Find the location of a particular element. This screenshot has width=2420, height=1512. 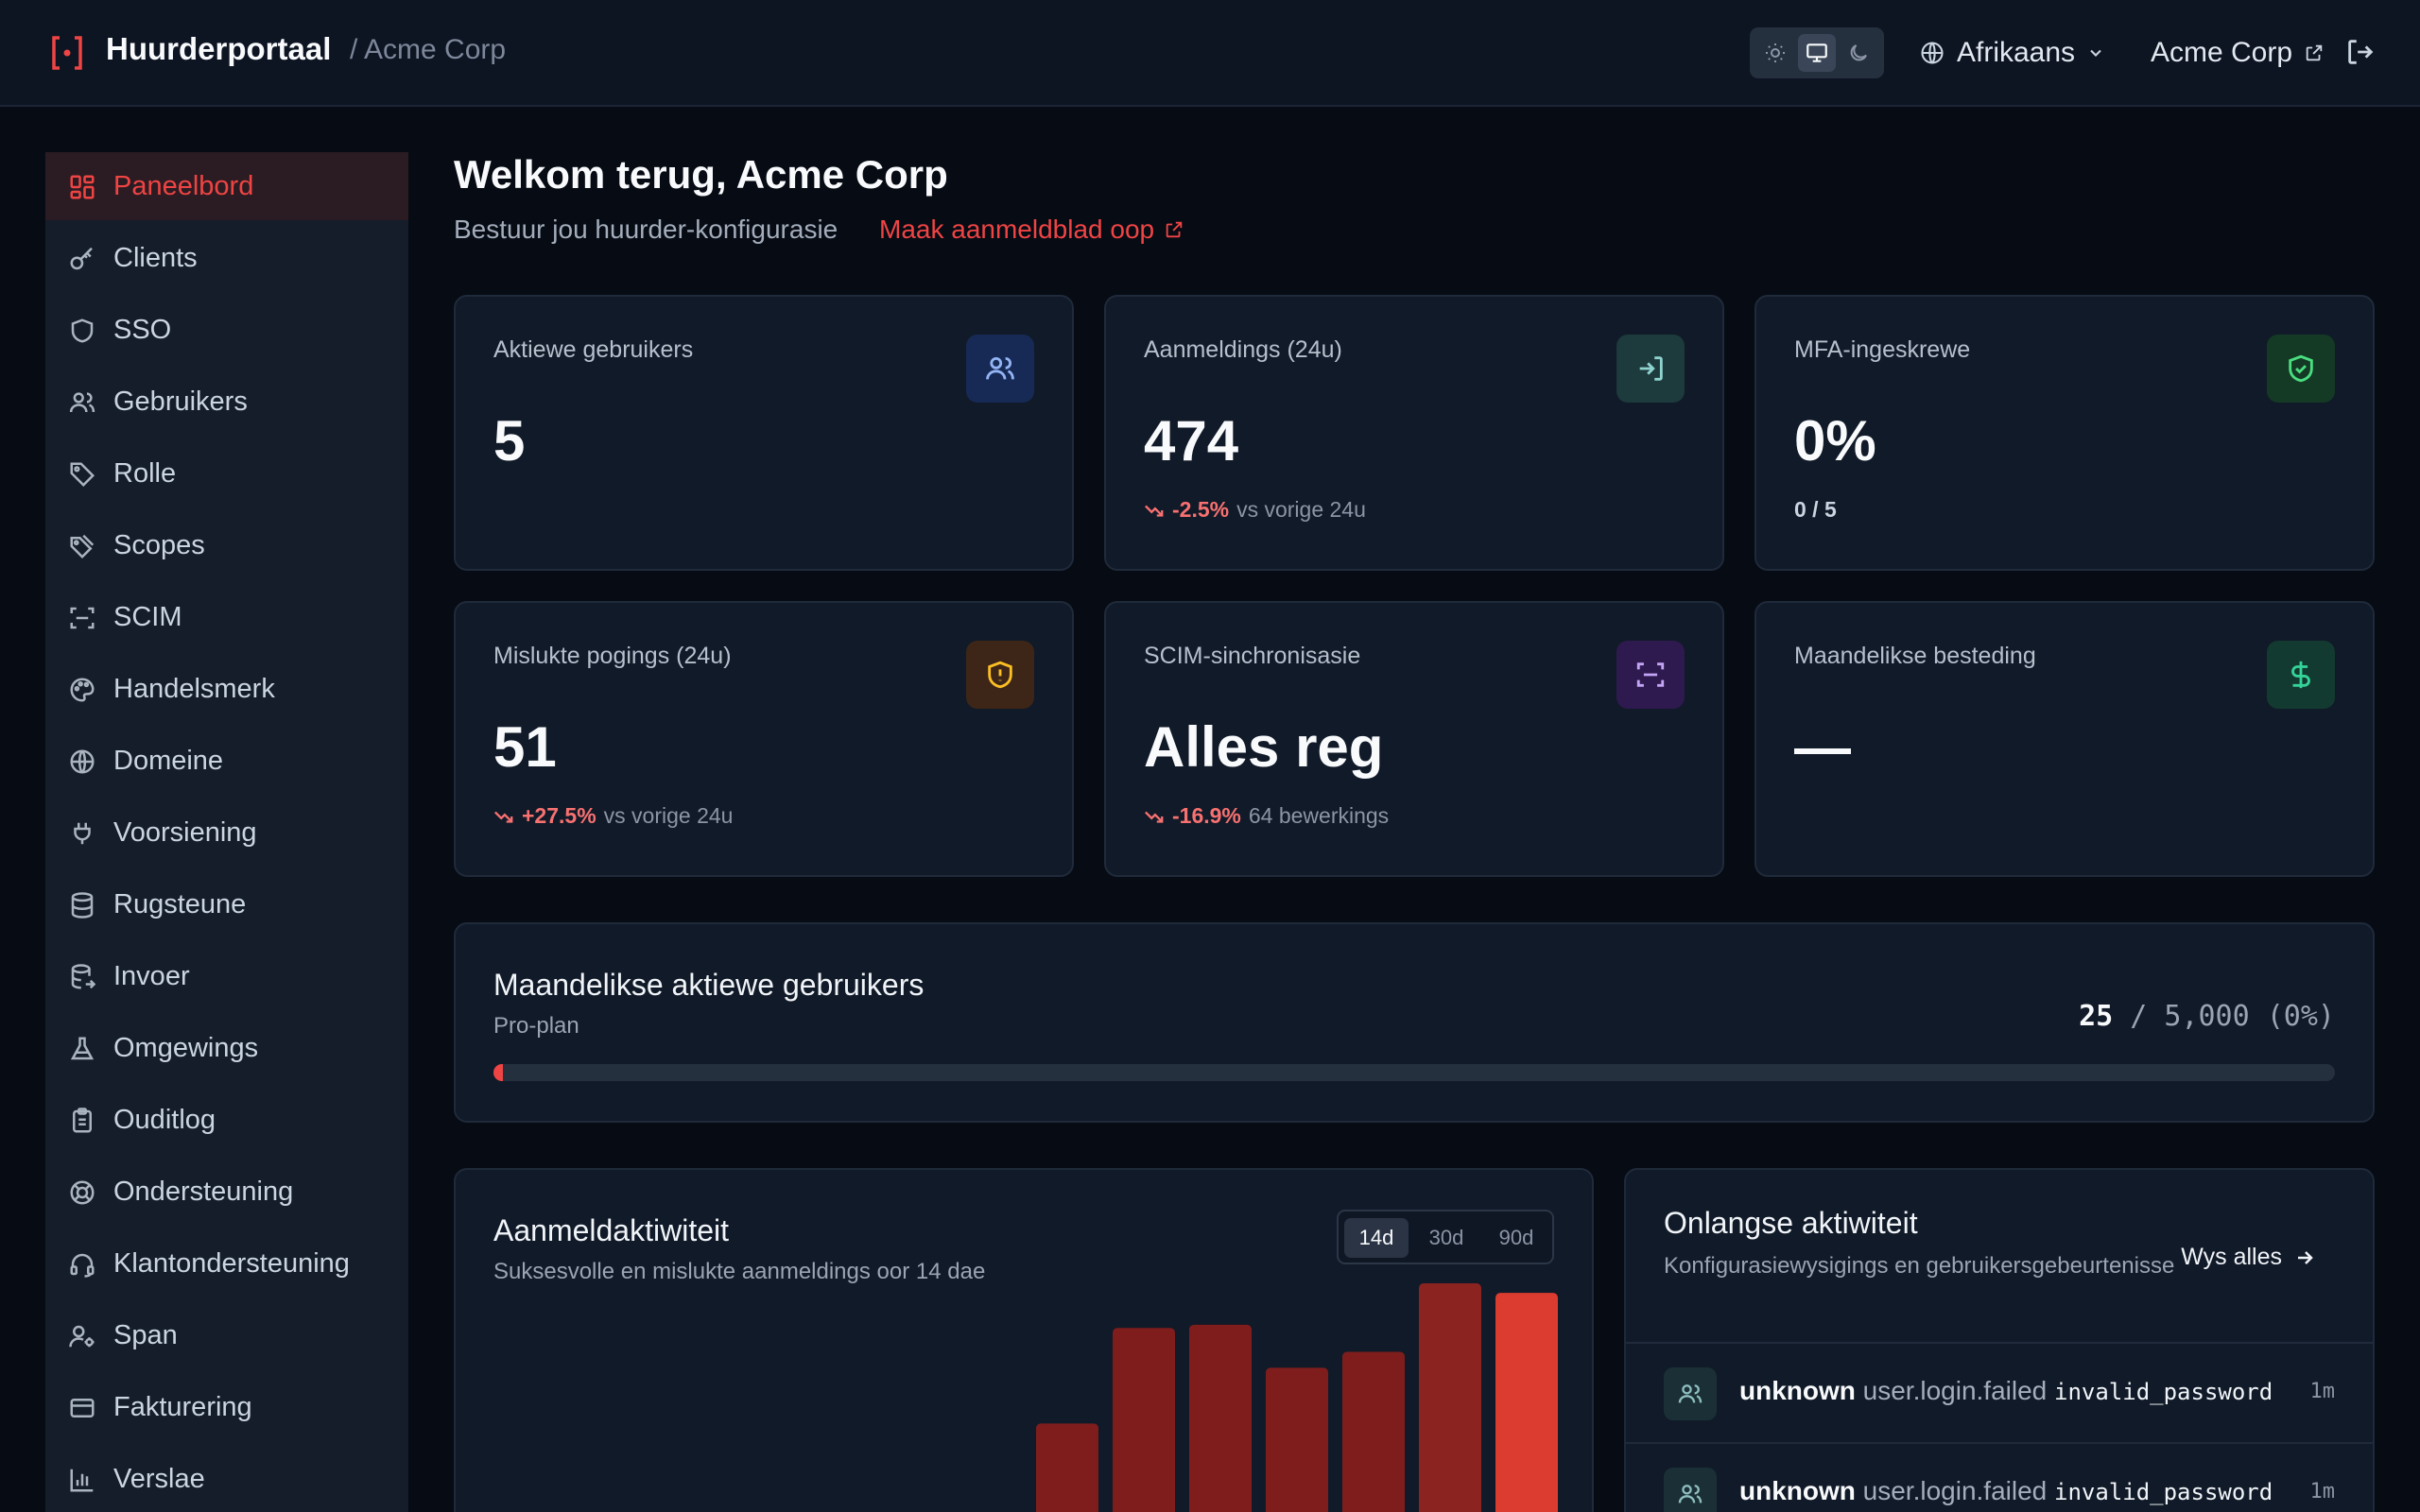

sidebar-item-label: Handelsmerk is located at coordinates (194, 689).